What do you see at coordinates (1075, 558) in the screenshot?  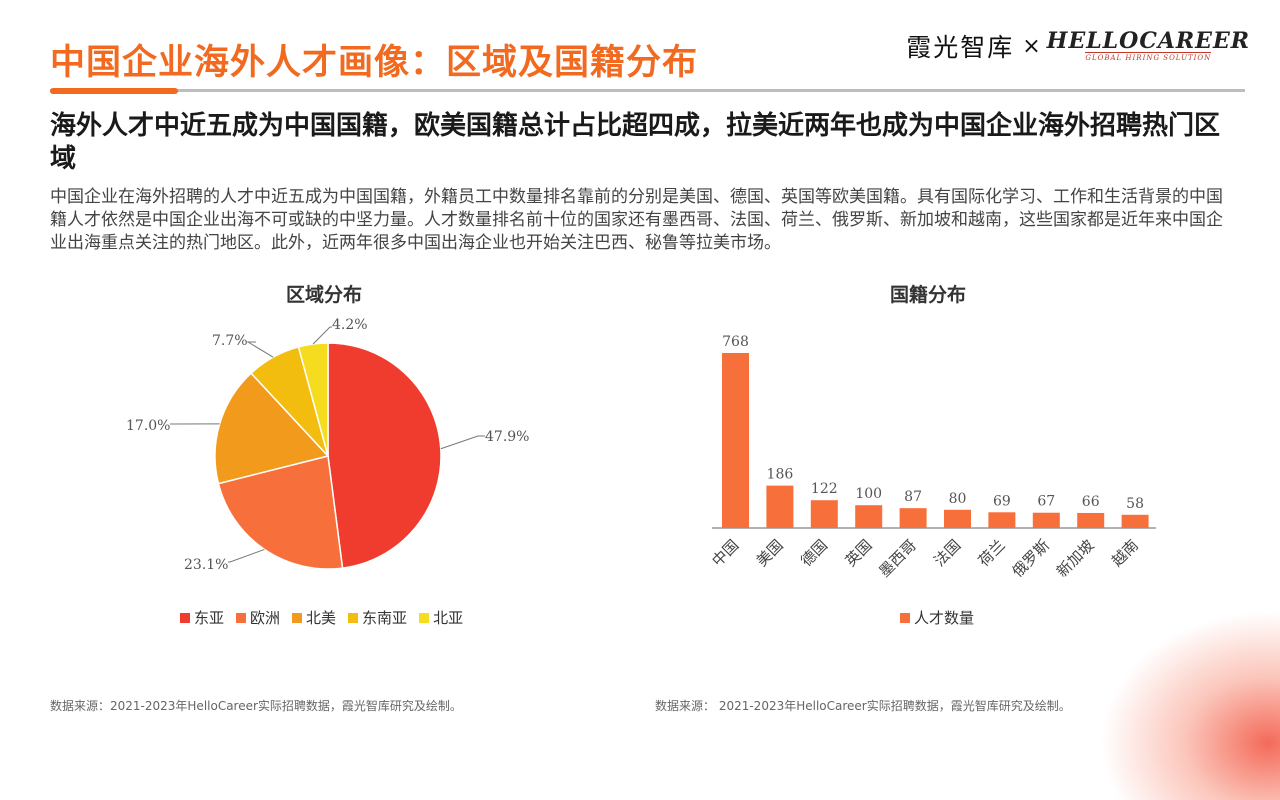 I see `bar-category-label-8: 新加坡` at bounding box center [1075, 558].